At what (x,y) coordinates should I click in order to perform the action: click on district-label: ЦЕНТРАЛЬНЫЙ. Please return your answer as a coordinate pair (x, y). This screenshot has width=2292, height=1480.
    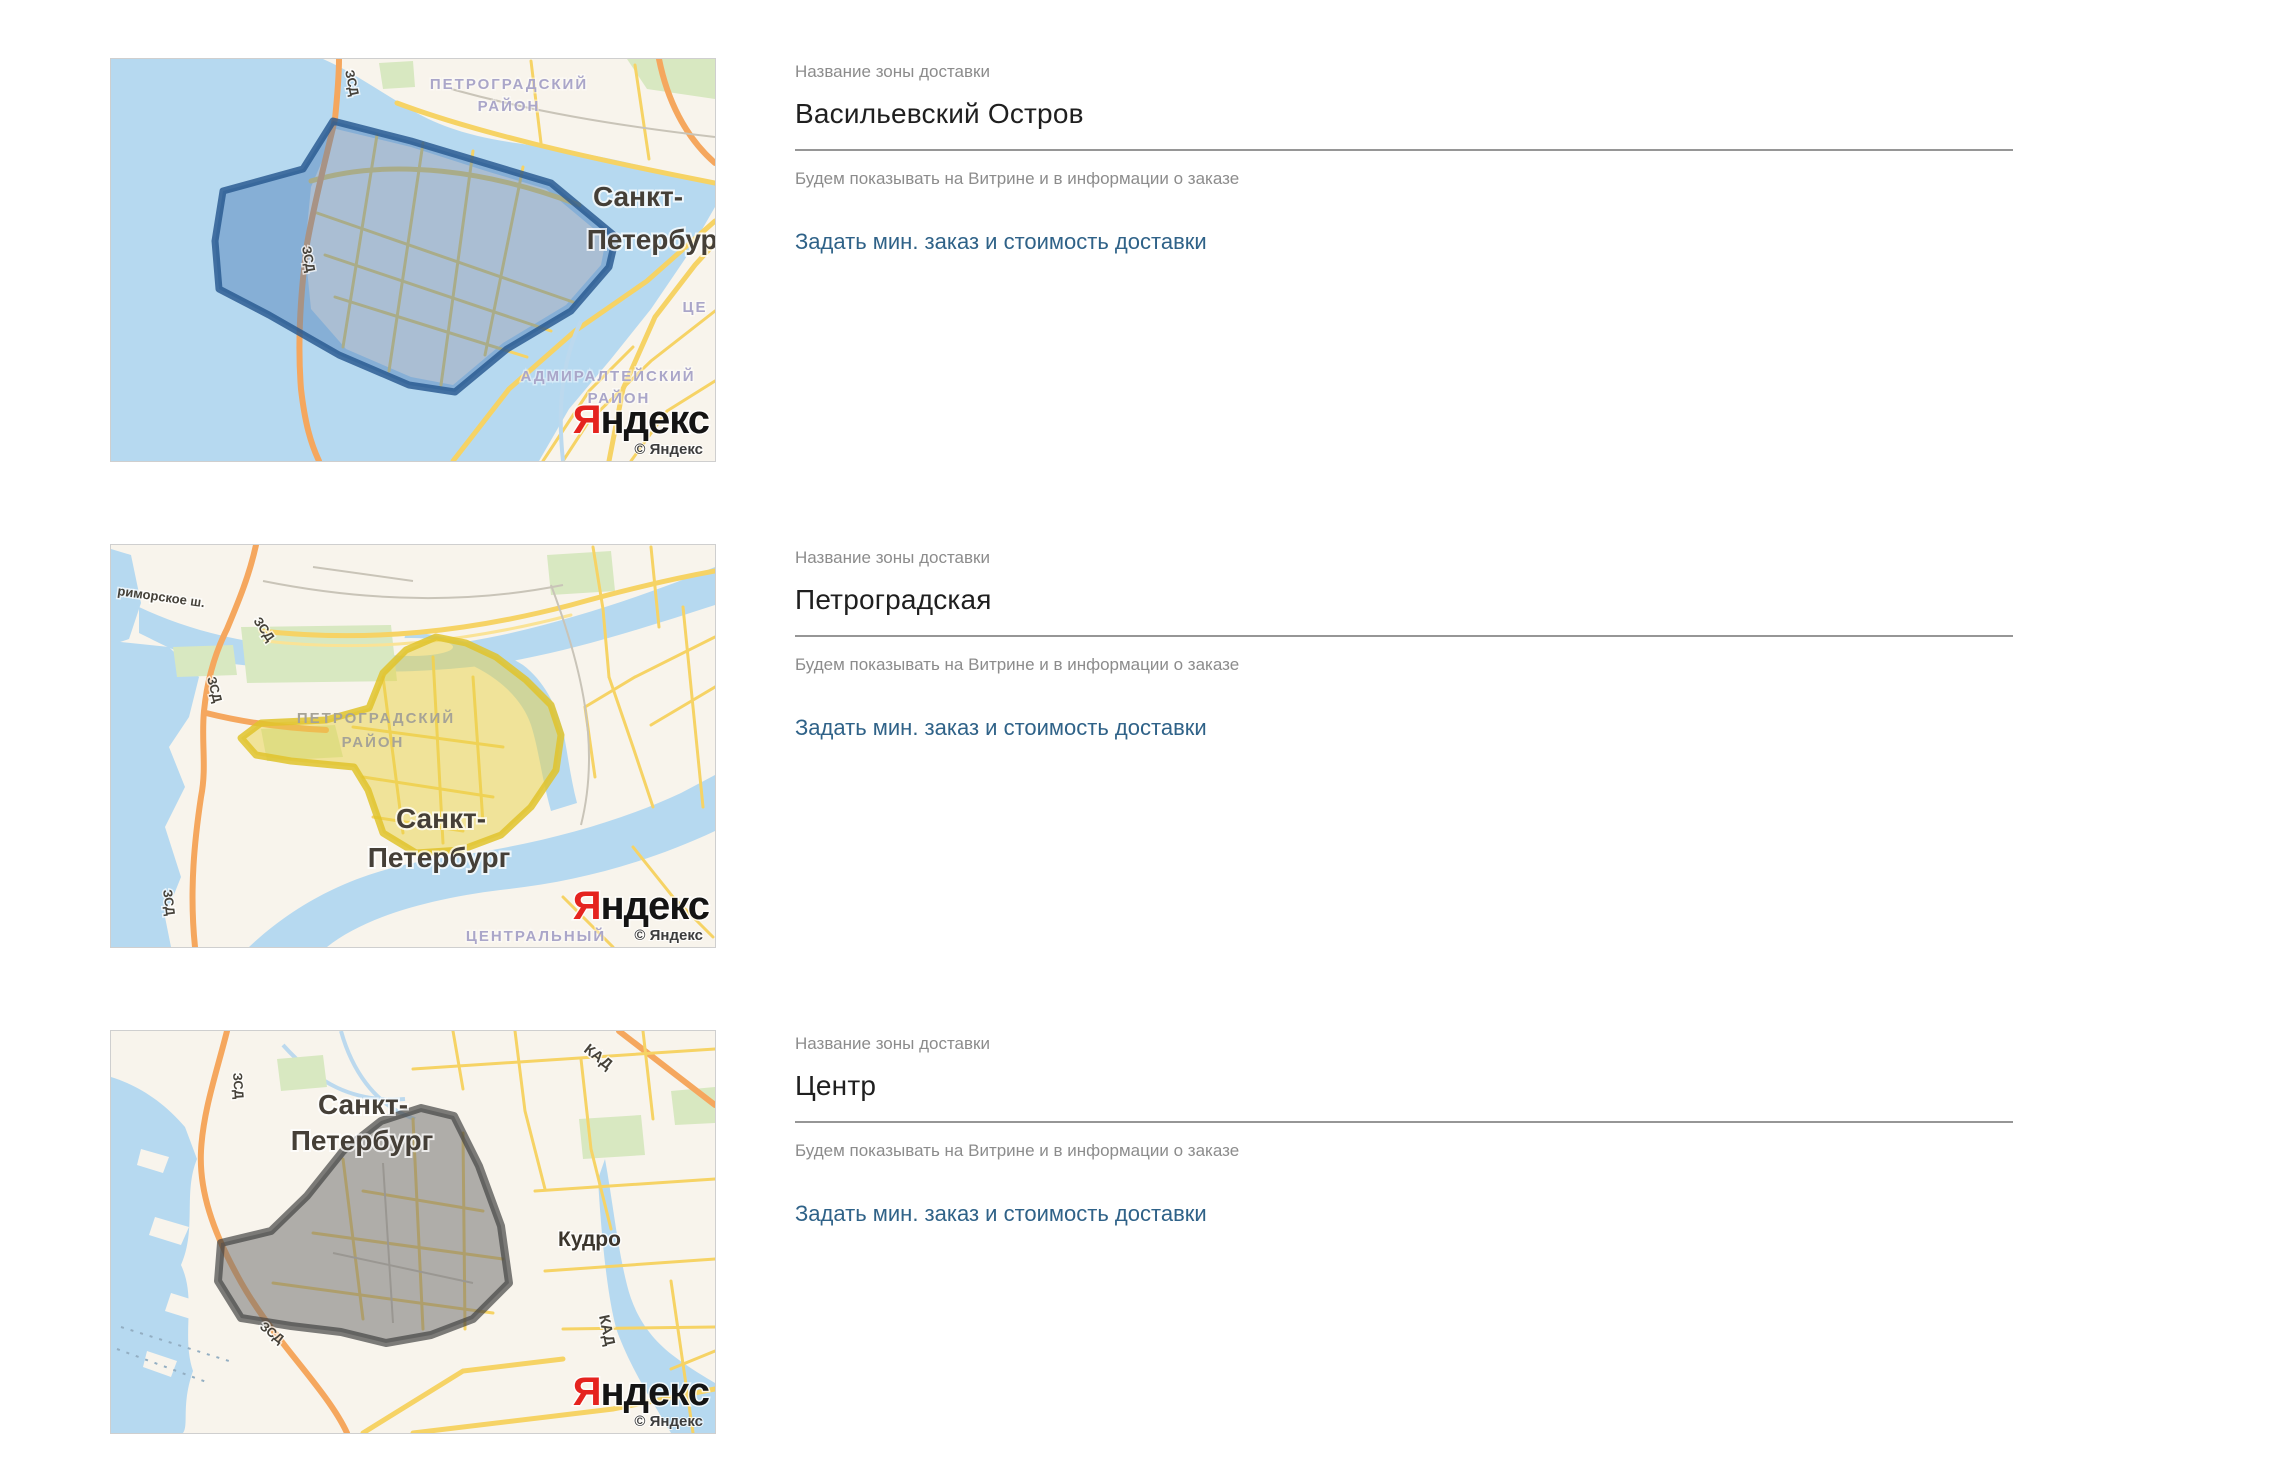
    Looking at the image, I should click on (536, 936).